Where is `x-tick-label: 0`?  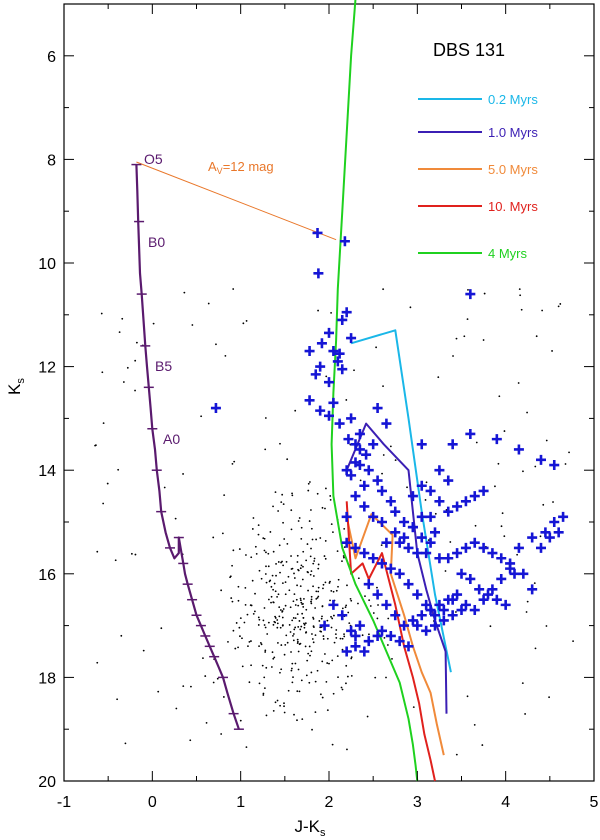
x-tick-label: 0 is located at coordinates (152, 802).